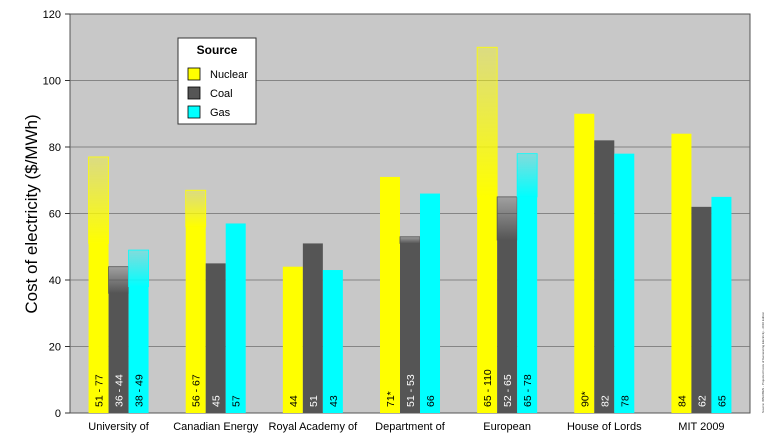 Image resolution: width=770 pixels, height=439 pixels. I want to click on legend-label: Gas, so click(220, 113).